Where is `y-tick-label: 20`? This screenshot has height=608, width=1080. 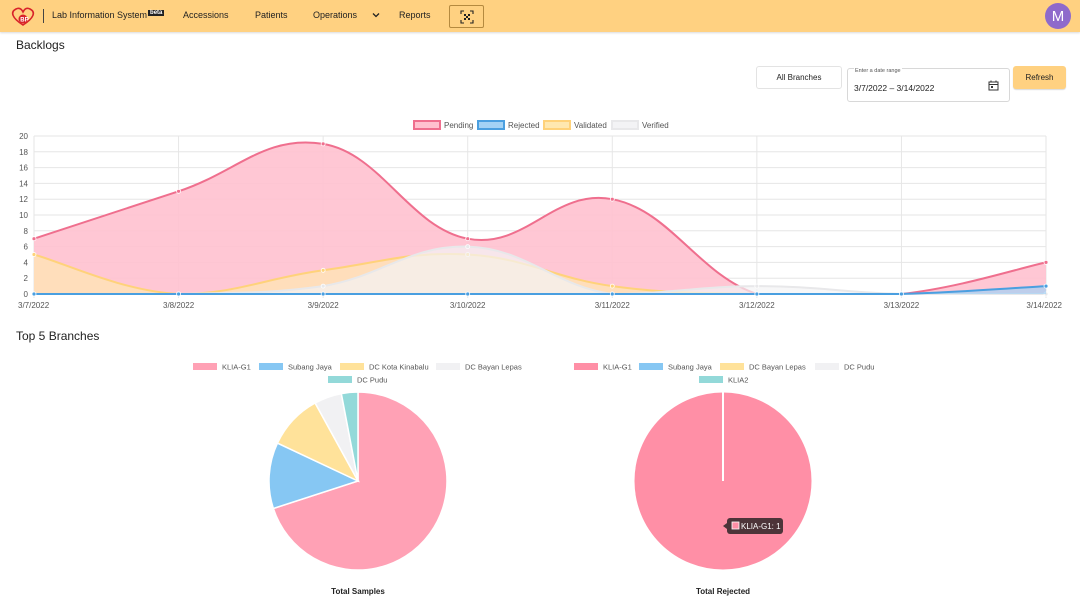 y-tick-label: 20 is located at coordinates (23, 136).